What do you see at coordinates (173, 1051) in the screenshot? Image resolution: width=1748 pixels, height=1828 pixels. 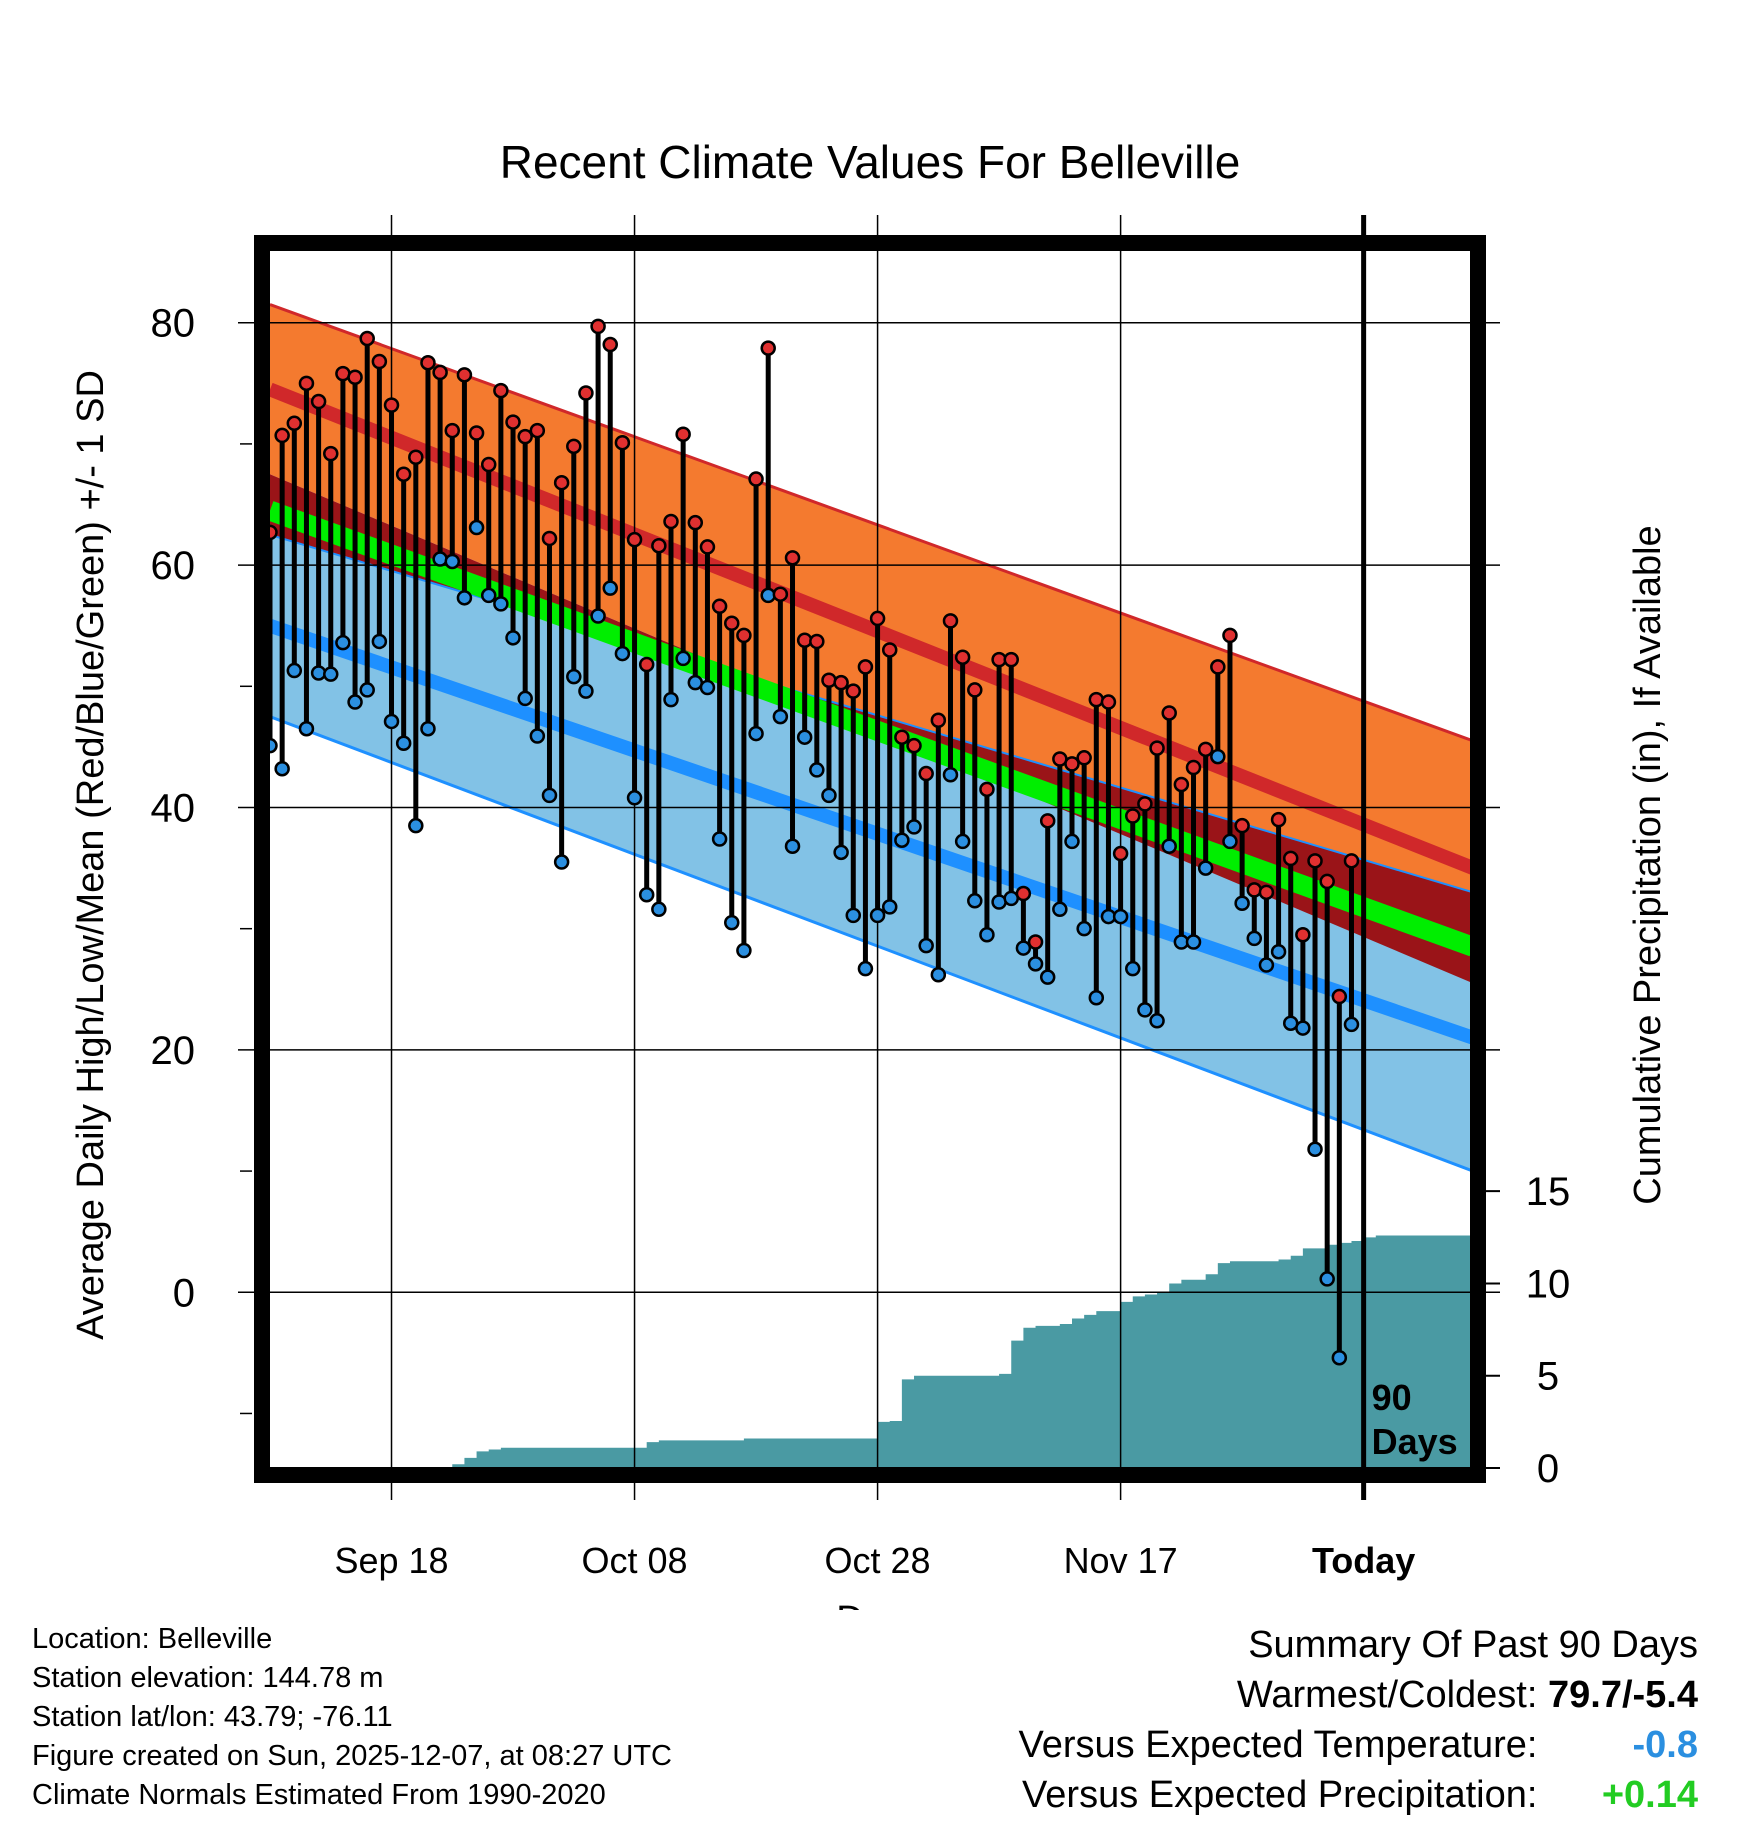 I see `y-tick-label: 20` at bounding box center [173, 1051].